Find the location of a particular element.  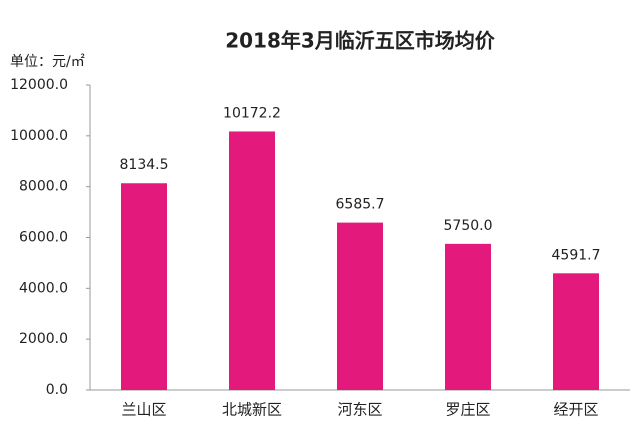

y-tick-label: 0.0 is located at coordinates (57, 390).